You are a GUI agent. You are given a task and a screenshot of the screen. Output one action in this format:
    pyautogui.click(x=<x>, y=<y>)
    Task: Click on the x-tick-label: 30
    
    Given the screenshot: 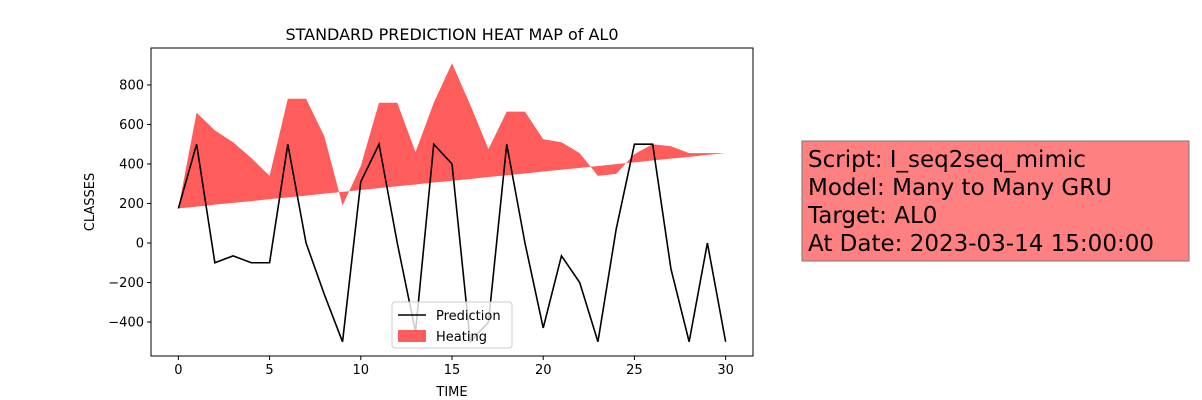 What is the action you would take?
    pyautogui.click(x=725, y=370)
    